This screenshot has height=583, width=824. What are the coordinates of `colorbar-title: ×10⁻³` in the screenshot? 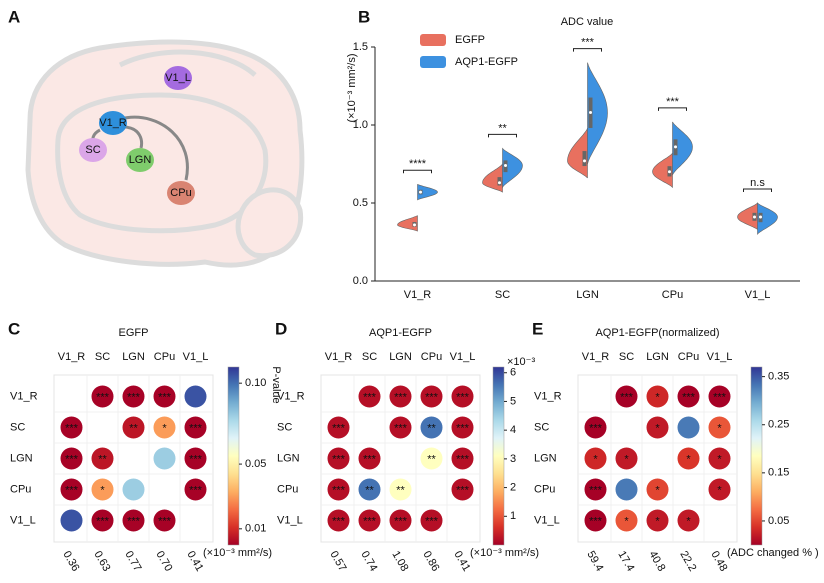 It's located at (521, 362).